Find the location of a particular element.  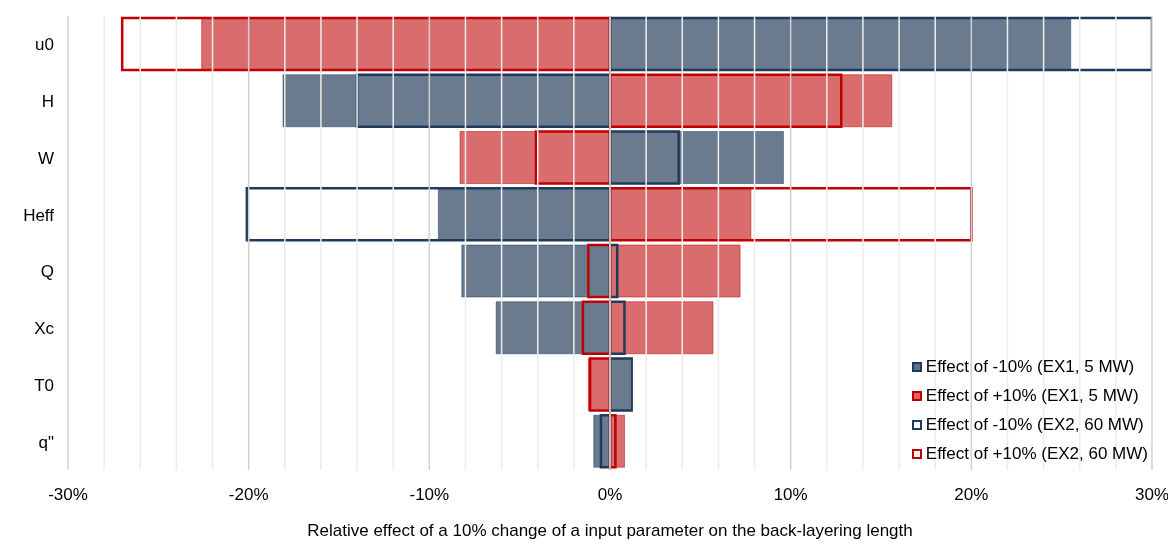

legend-label: Effect of -10% (EX2, 60 MW) is located at coordinates (1034, 424).